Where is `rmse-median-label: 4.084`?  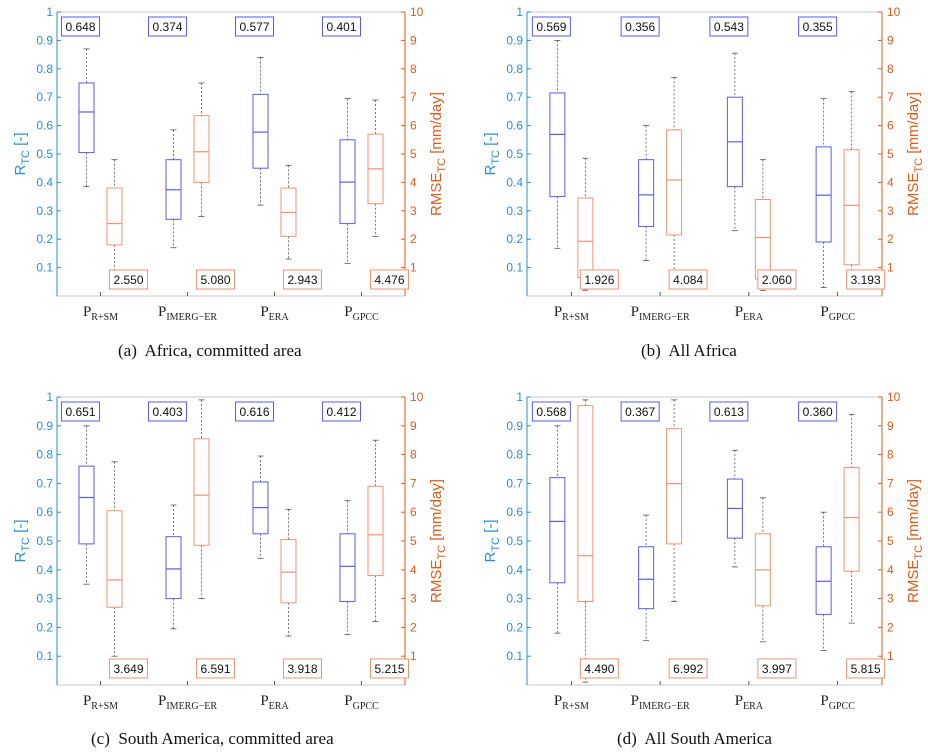
rmse-median-label: 4.084 is located at coordinates (688, 280).